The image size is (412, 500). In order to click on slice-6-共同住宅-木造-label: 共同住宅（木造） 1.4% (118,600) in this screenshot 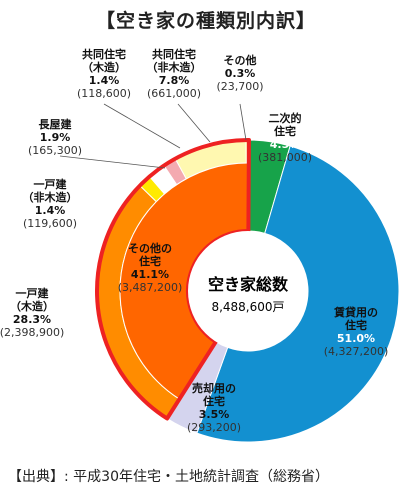, I will do `click(104, 73)`.